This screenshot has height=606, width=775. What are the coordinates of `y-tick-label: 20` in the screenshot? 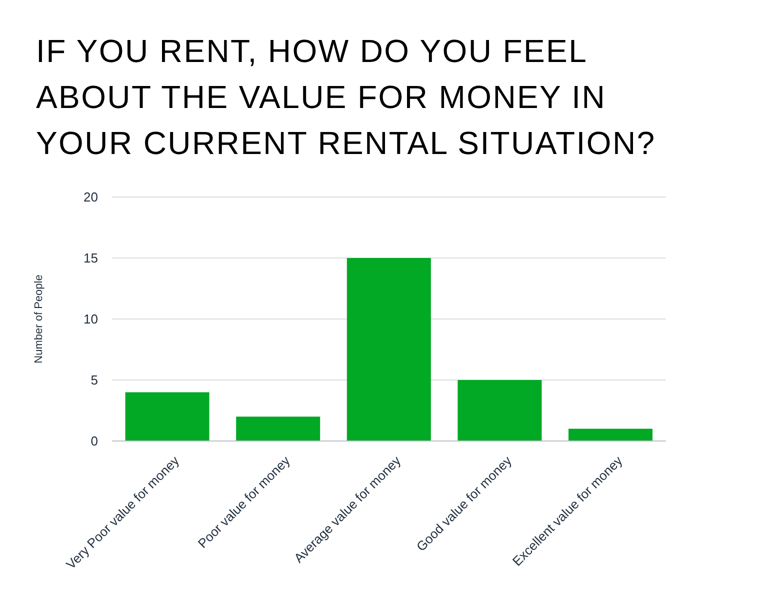 It's located at (91, 197).